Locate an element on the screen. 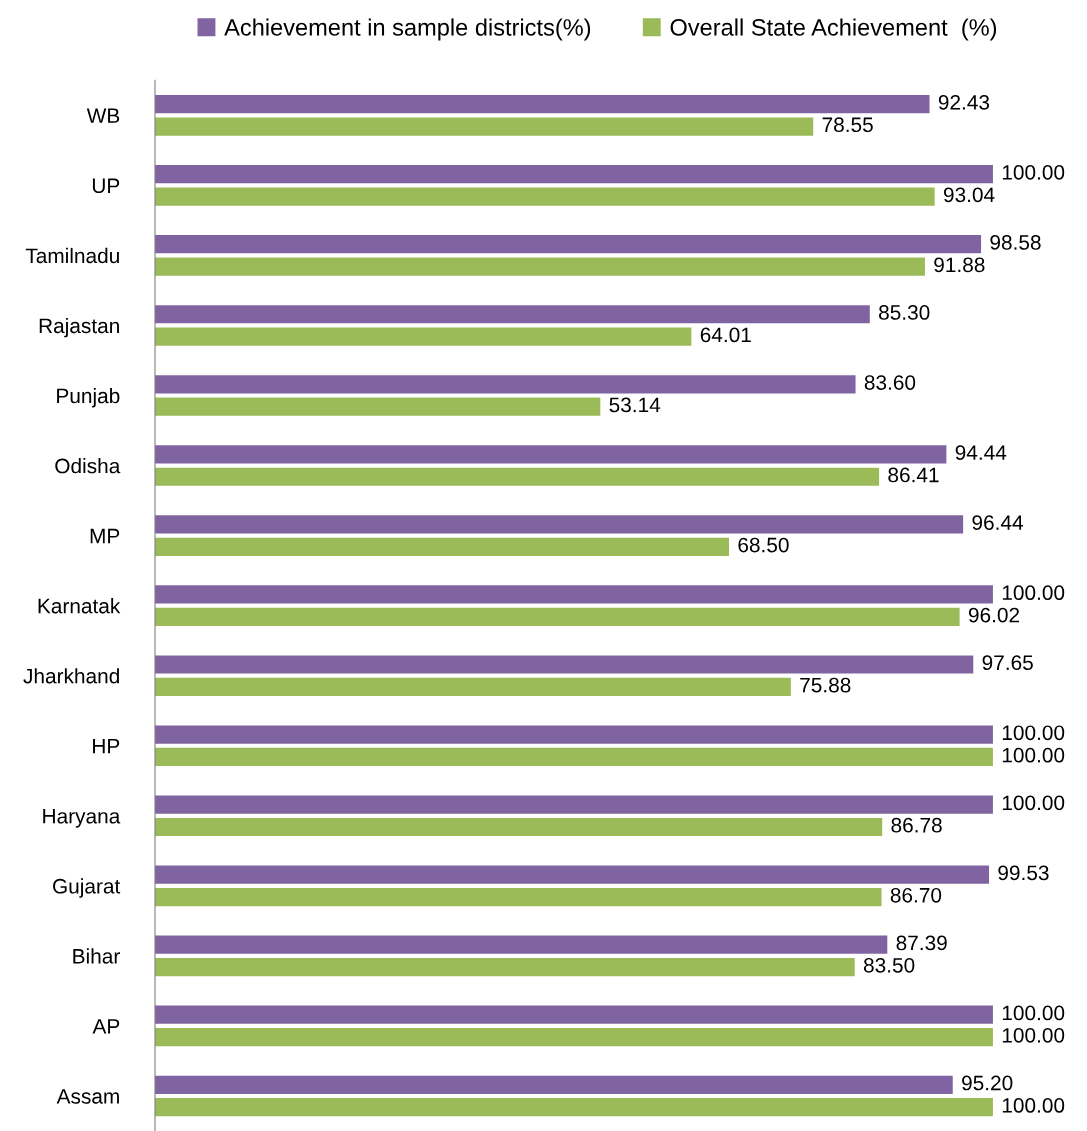 The height and width of the screenshot is (1131, 1087). data-label: 75.88 is located at coordinates (825, 685).